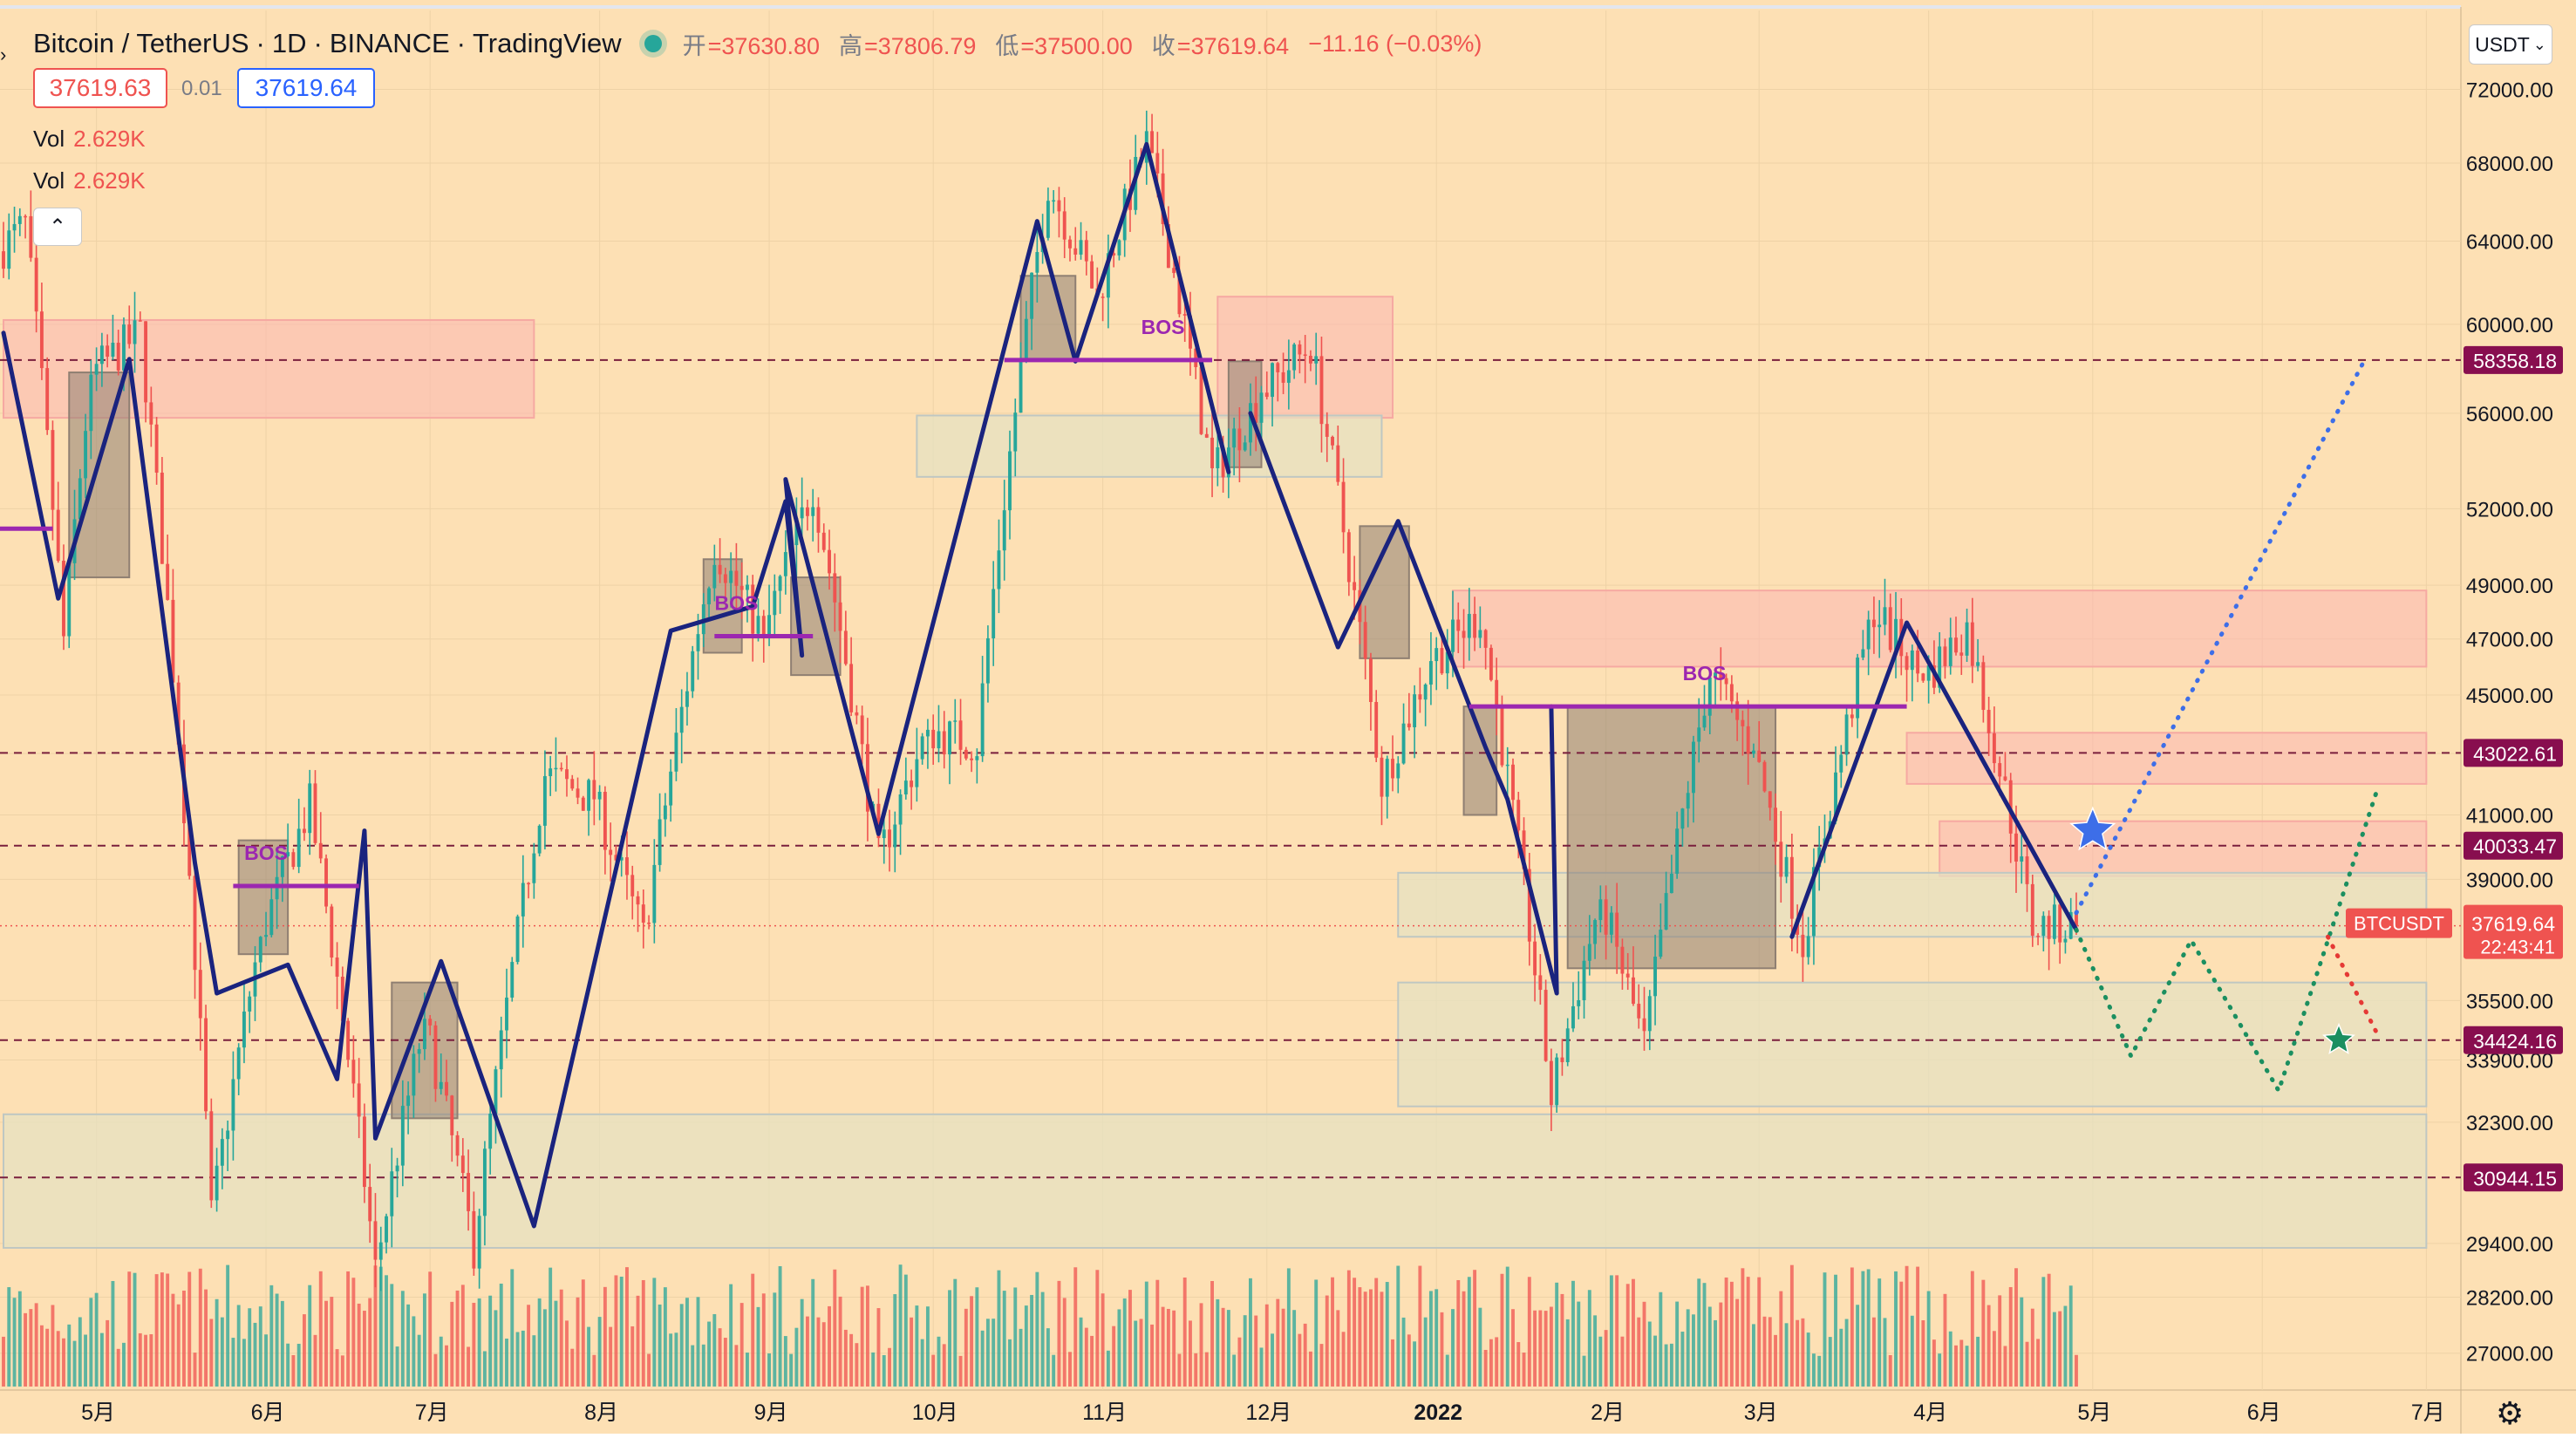 This screenshot has width=2576, height=1438. I want to click on time-tick-label: 3月, so click(1761, 1413).